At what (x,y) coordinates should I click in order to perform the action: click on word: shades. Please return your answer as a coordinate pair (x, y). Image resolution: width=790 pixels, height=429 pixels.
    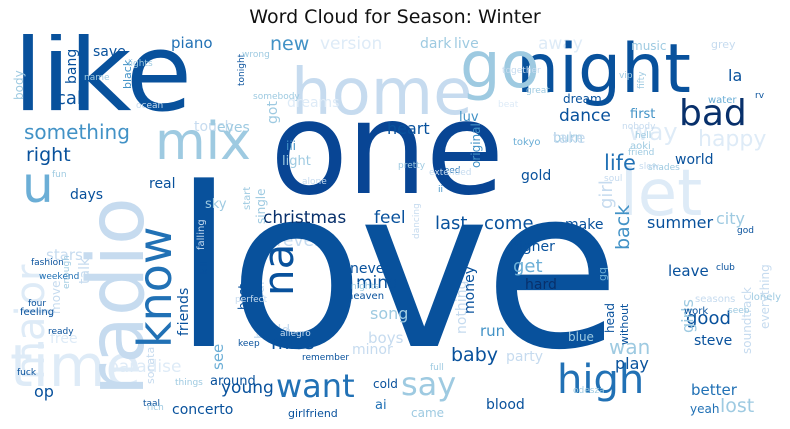
    Looking at the image, I should click on (664, 168).